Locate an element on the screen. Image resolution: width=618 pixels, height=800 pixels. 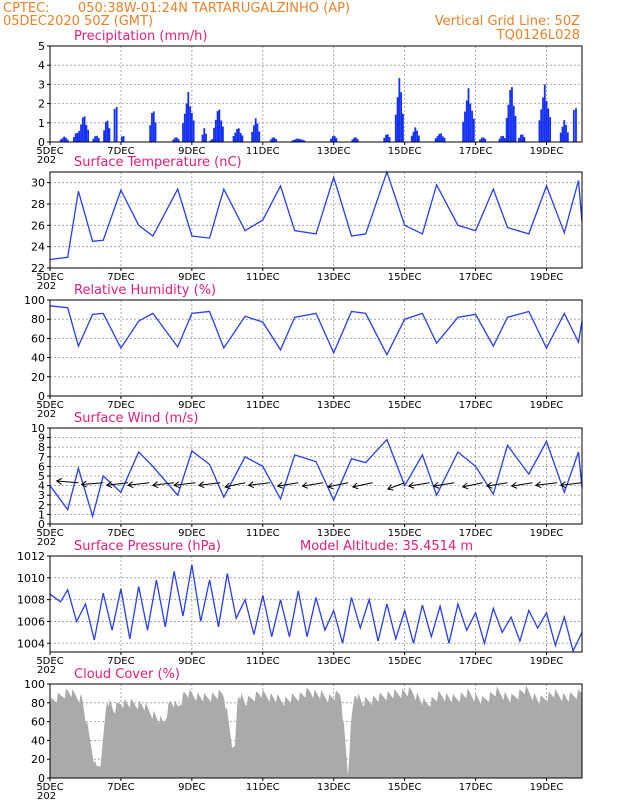
rh-plot-frame is located at coordinates (316, 348).